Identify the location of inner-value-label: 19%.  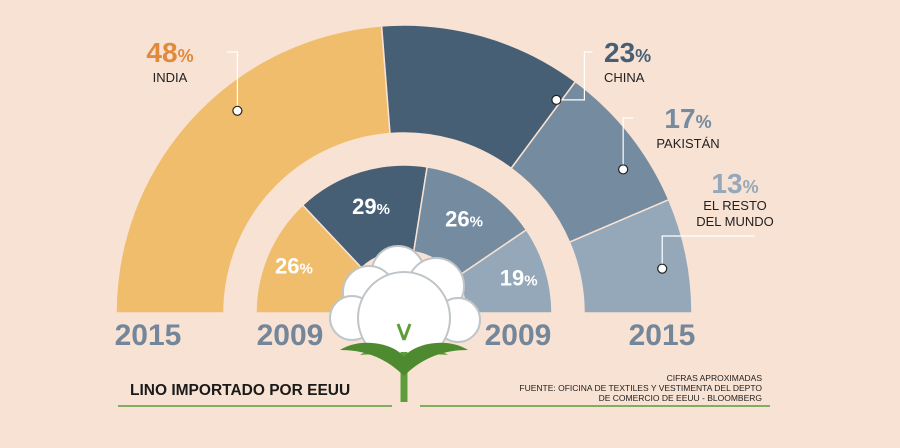
(519, 278).